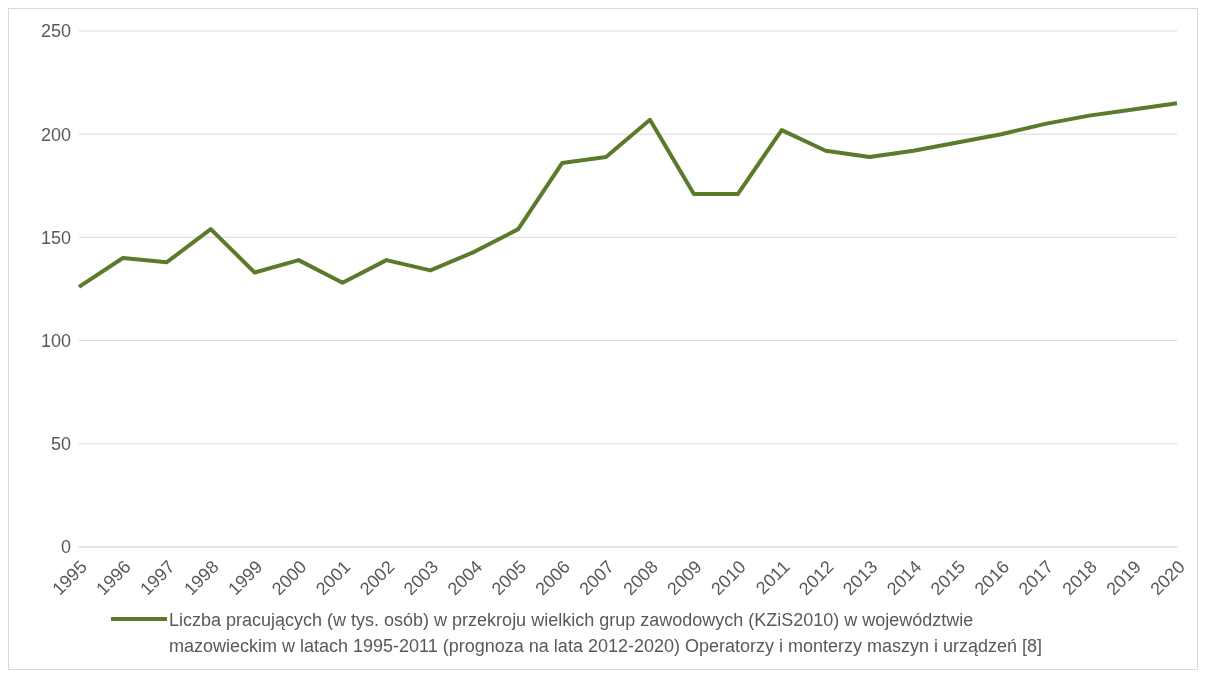 Image resolution: width=1206 pixels, height=677 pixels. What do you see at coordinates (60, 444) in the screenshot?
I see `y-tick-label: 50` at bounding box center [60, 444].